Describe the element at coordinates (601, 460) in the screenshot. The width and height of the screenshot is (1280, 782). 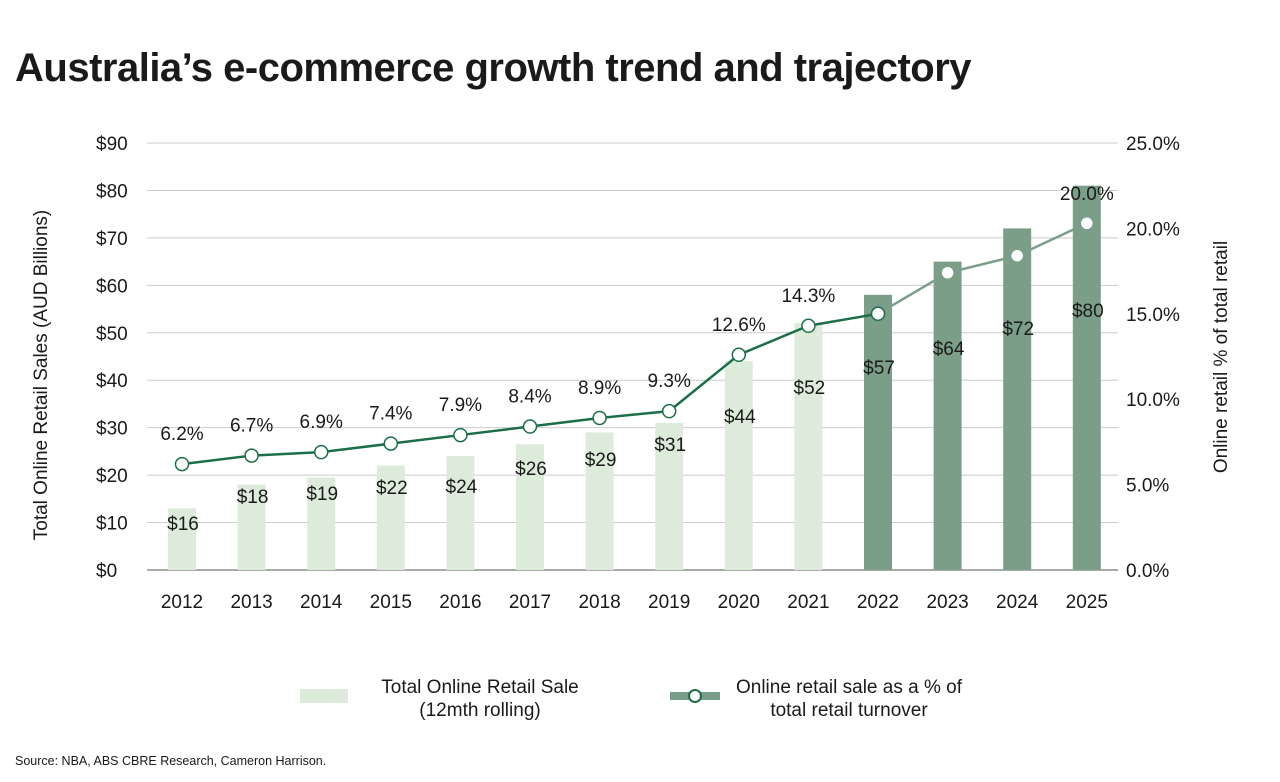
I see `bar-value-label: $29` at that location.